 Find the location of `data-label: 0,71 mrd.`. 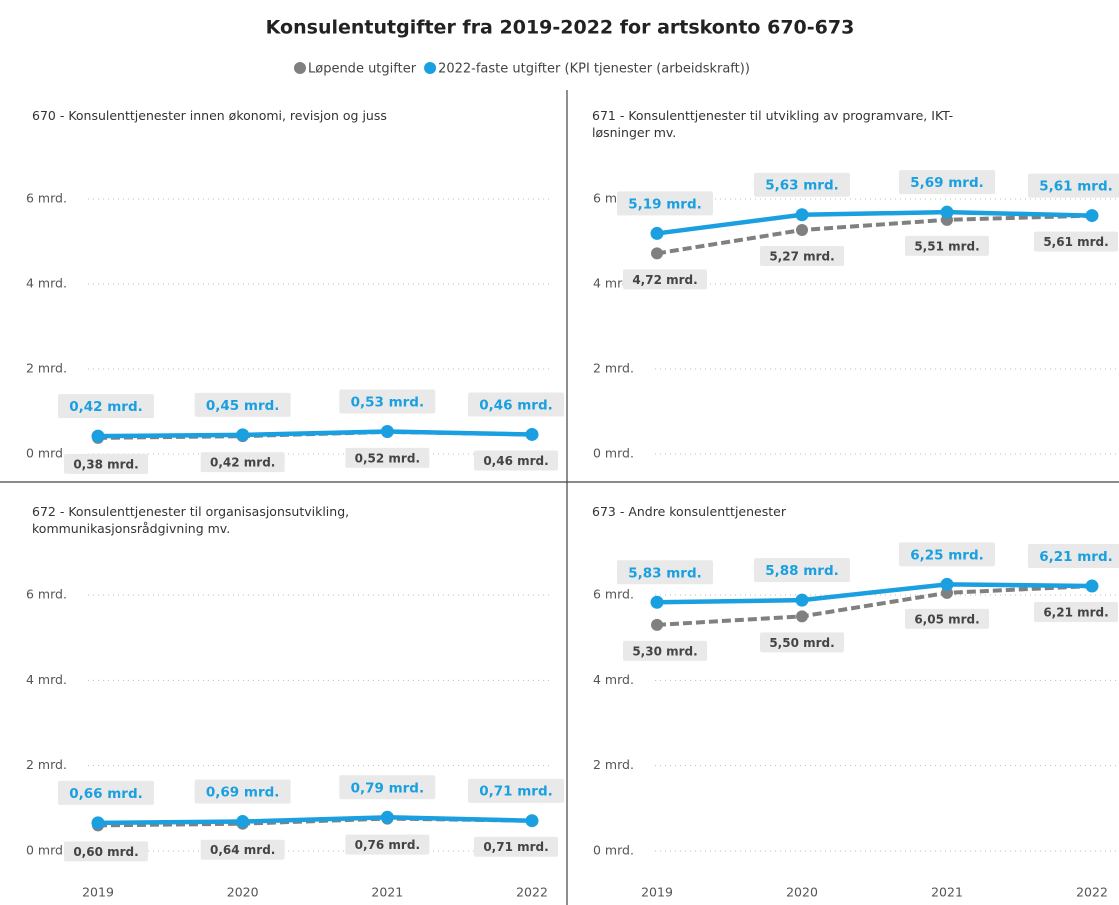

data-label: 0,71 mrd. is located at coordinates (515, 847).